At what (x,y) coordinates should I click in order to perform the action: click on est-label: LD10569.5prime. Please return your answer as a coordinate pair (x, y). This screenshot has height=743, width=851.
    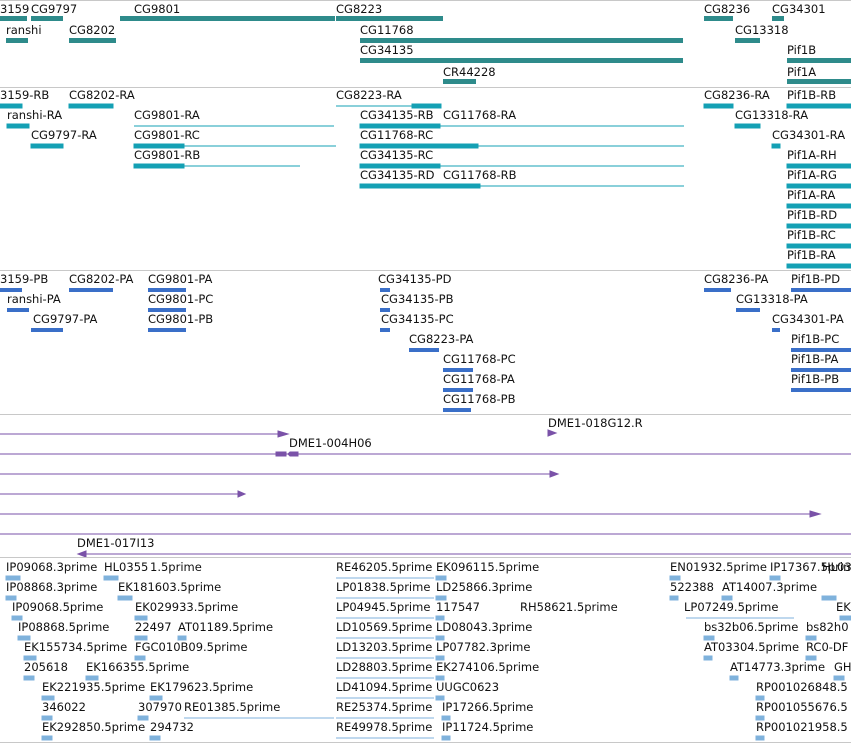
    Looking at the image, I should click on (384, 627).